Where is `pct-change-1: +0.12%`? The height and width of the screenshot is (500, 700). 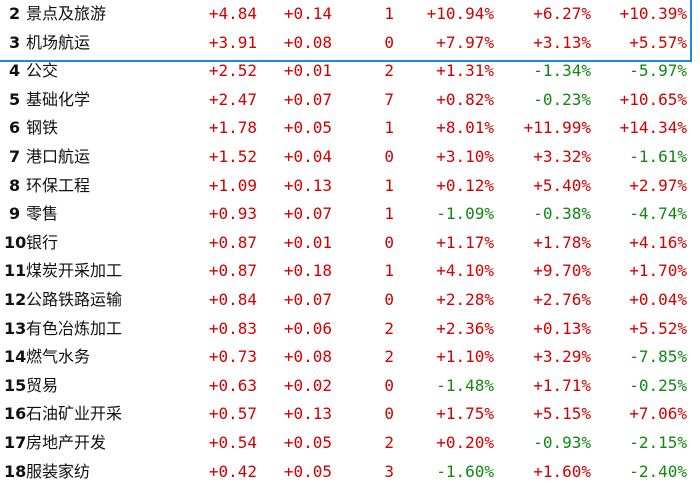 pct-change-1: +0.12% is located at coordinates (465, 185).